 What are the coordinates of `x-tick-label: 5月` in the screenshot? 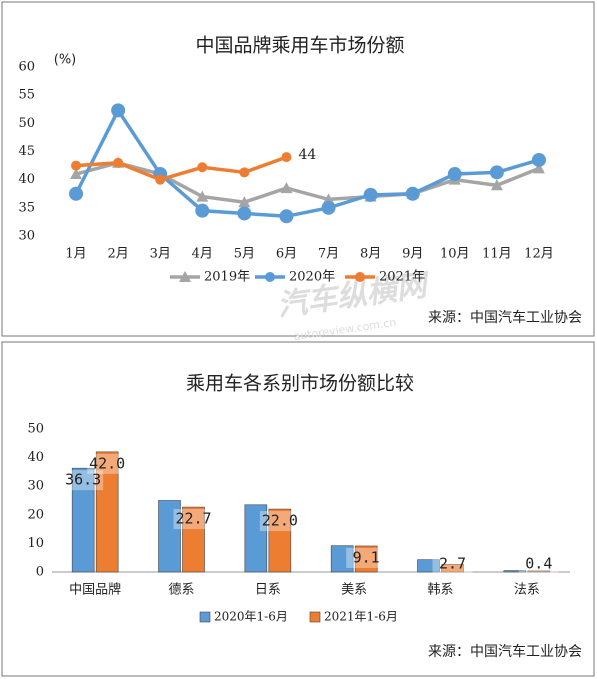 It's located at (244, 254).